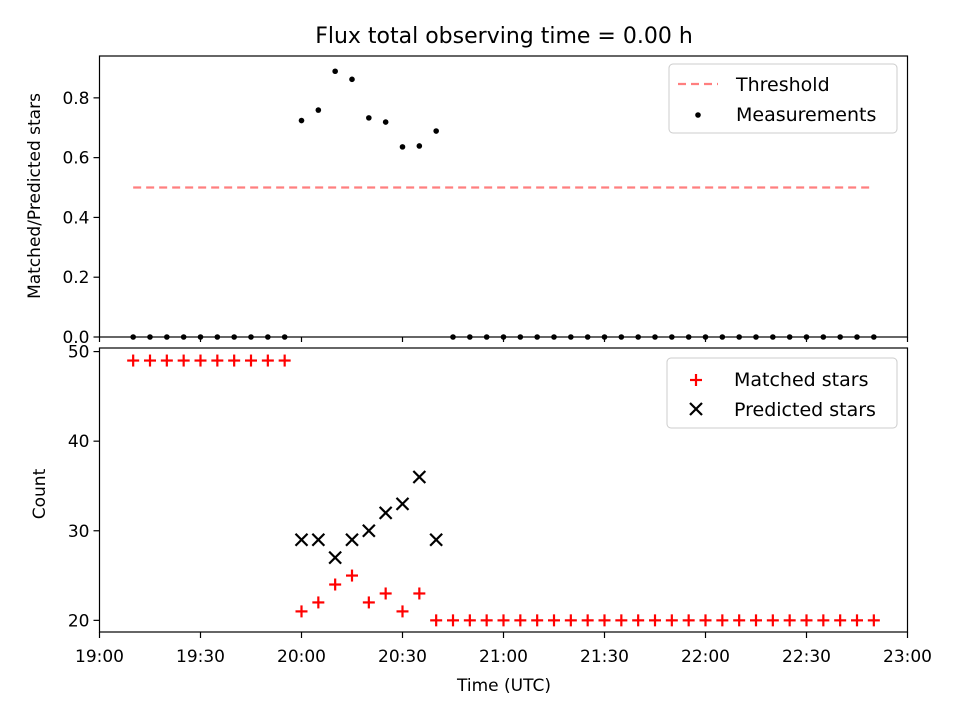  What do you see at coordinates (705, 657) in the screenshot?
I see `x-tick-label: 22:00` at bounding box center [705, 657].